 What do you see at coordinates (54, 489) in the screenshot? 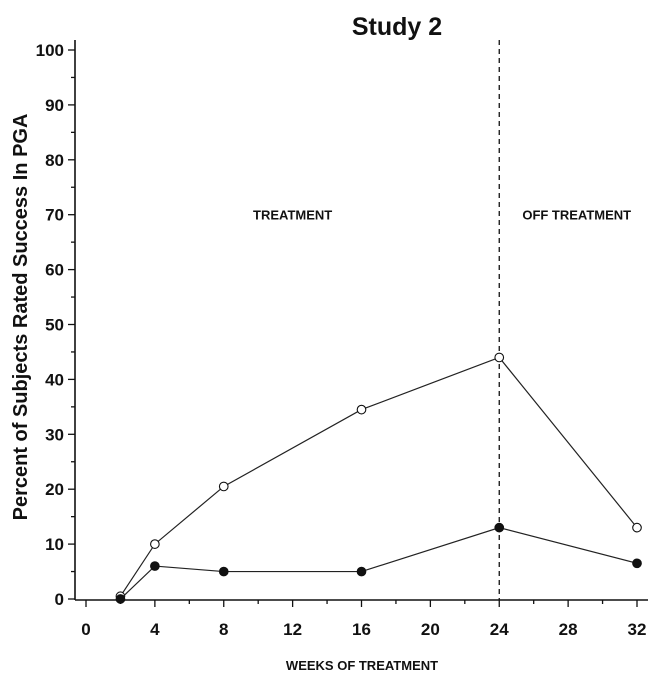
I see `y-tick-label: 20` at bounding box center [54, 489].